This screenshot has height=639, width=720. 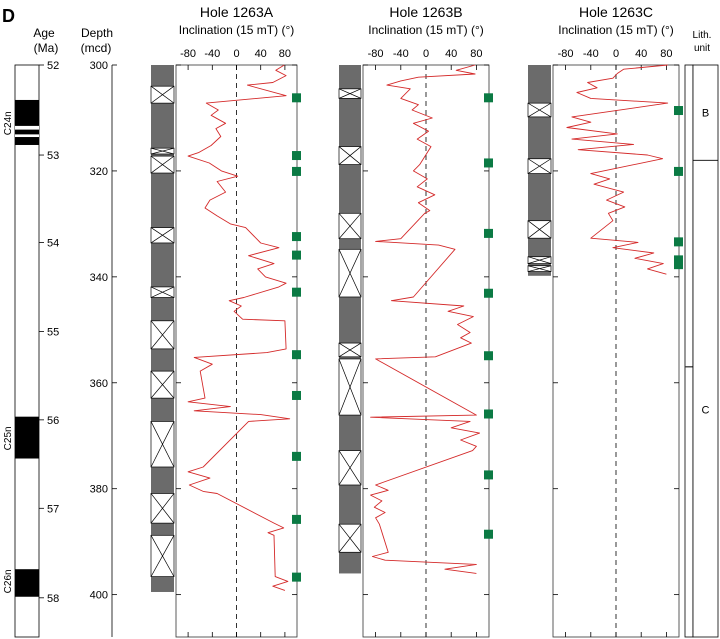 What do you see at coordinates (53, 421) in the screenshot?
I see `age-tick-label: 56` at bounding box center [53, 421].